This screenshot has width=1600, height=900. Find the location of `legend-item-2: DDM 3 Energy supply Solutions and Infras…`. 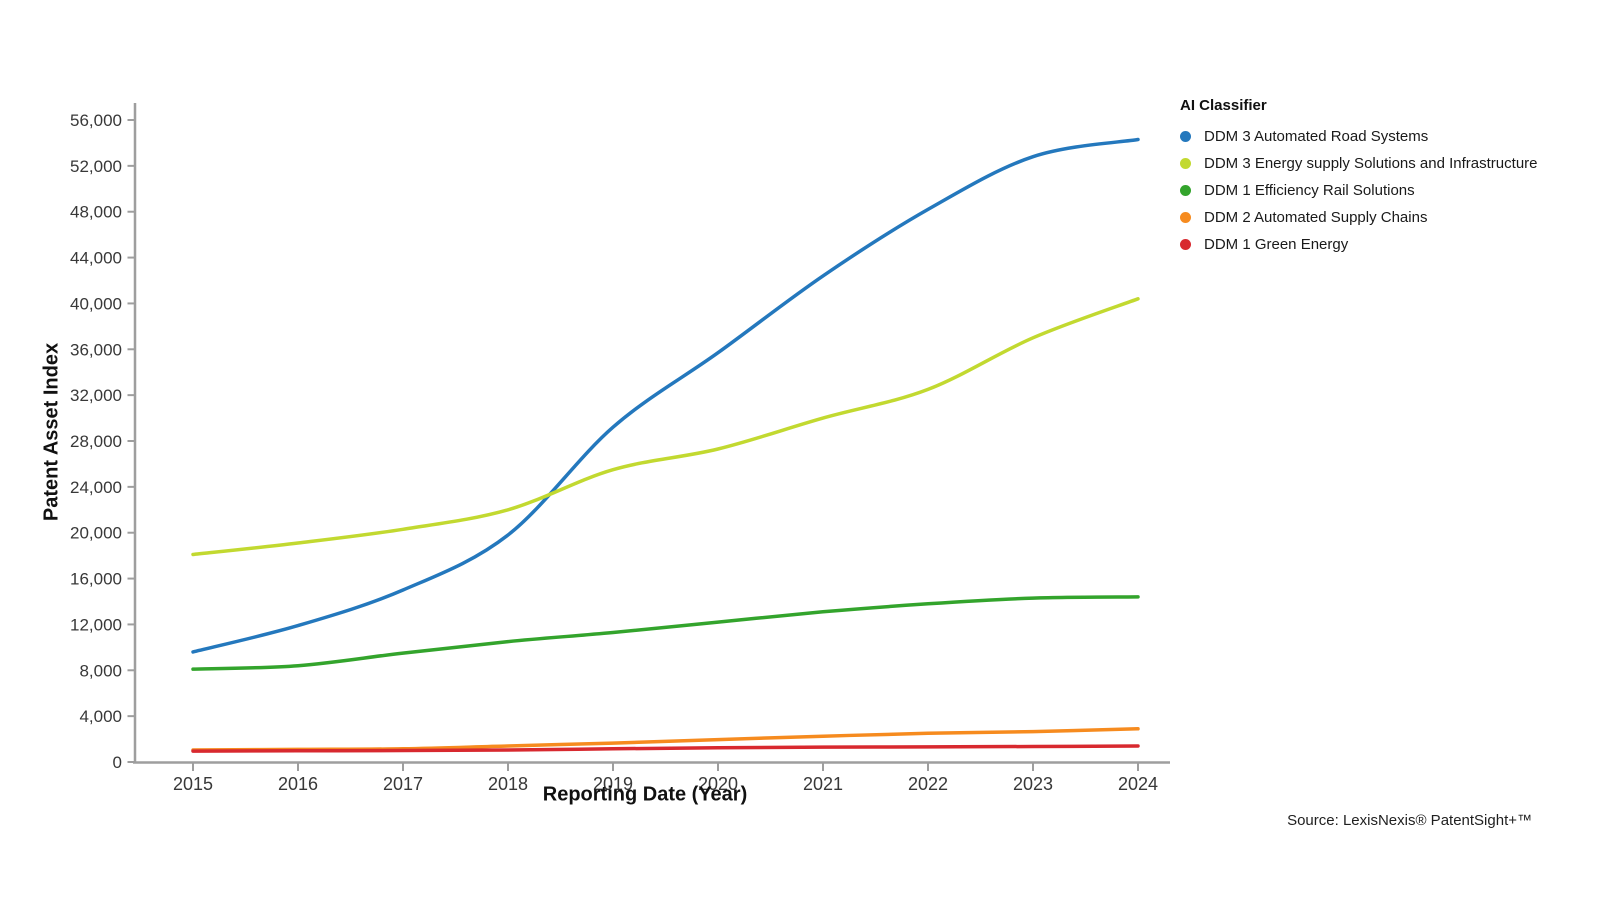

legend-item-2: DDM 3 Energy supply Solutions and Infras… is located at coordinates (1359, 163).